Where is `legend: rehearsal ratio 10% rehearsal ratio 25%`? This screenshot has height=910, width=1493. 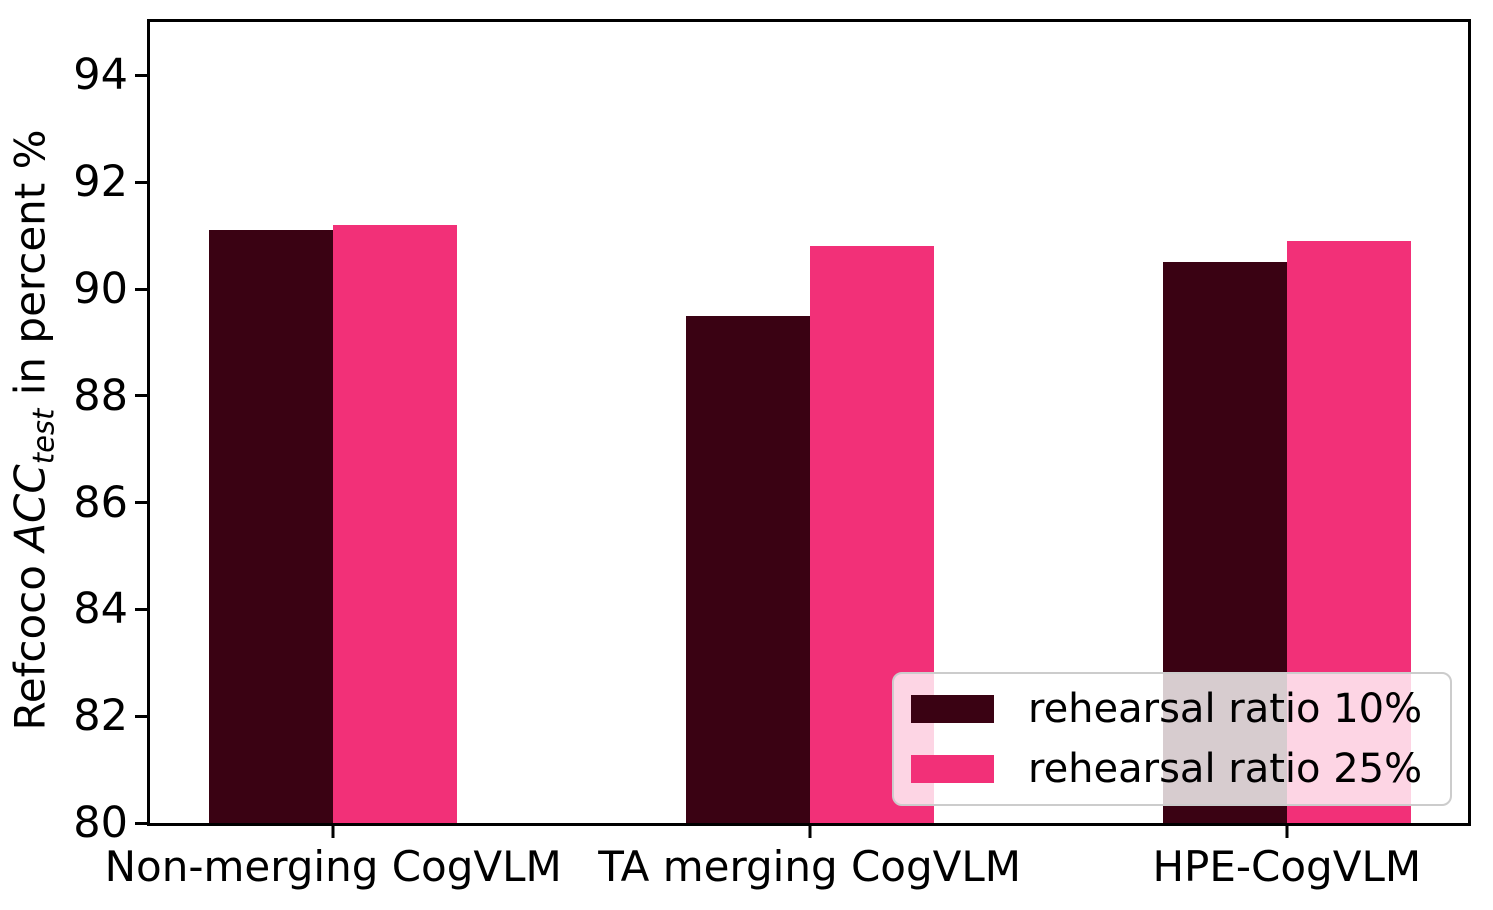 legend: rehearsal ratio 10% rehearsal ratio 25% is located at coordinates (1172, 739).